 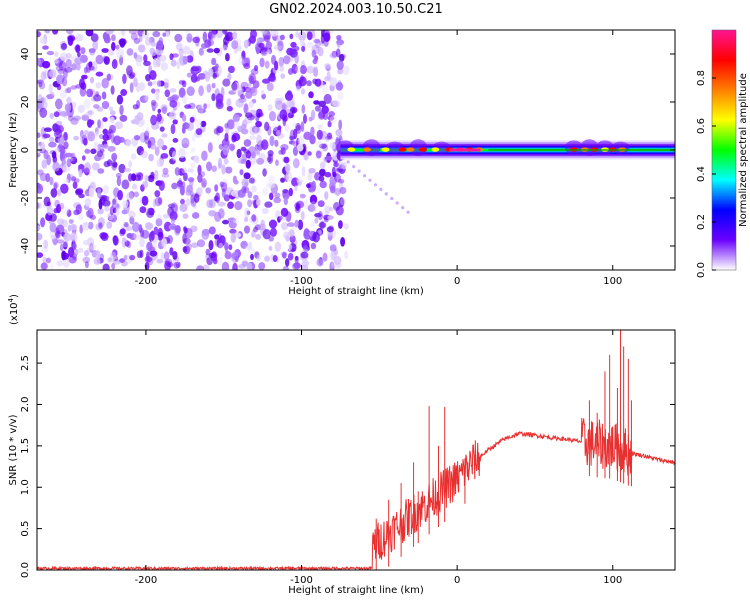 What do you see at coordinates (365, 176) in the screenshot?
I see `arc-dot` at bounding box center [365, 176].